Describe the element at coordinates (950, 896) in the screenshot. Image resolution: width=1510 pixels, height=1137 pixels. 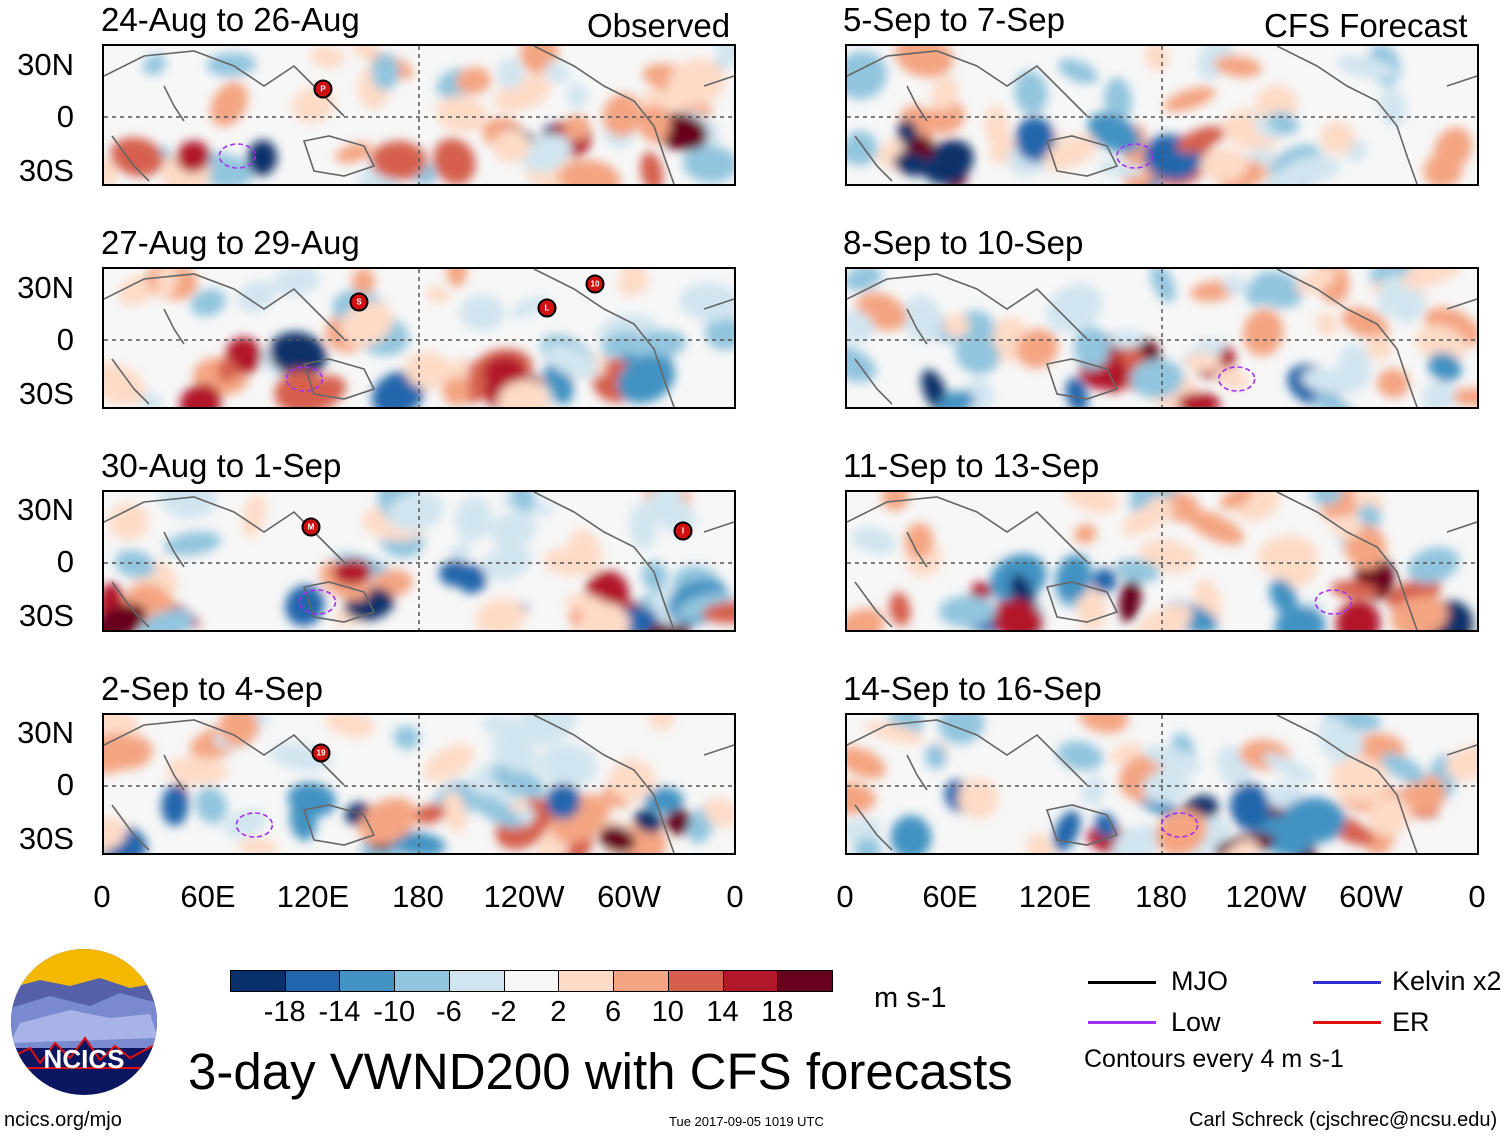
I see `lon-label: 60E` at that location.